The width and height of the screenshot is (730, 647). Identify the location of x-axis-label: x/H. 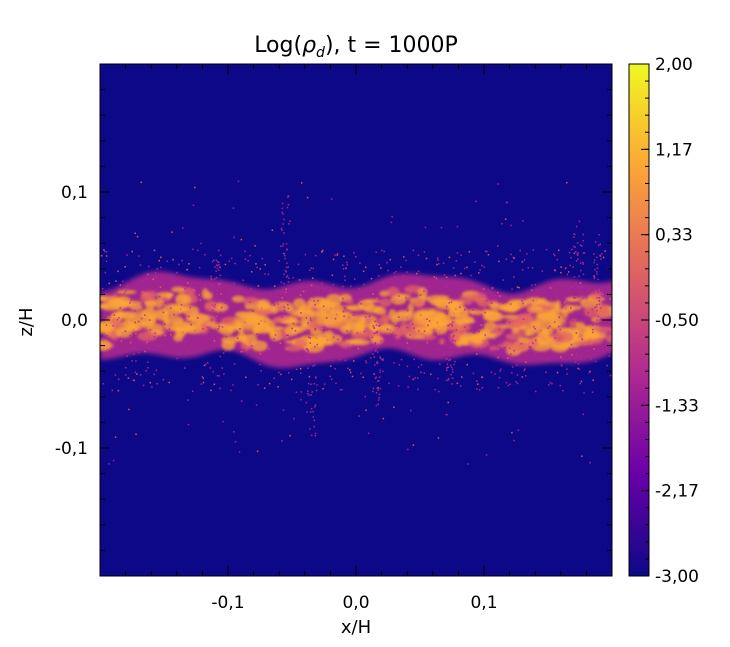
(356, 627).